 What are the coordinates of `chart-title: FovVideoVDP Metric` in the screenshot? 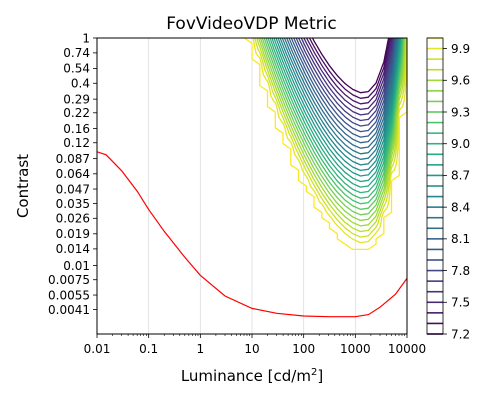 It's located at (251, 24).